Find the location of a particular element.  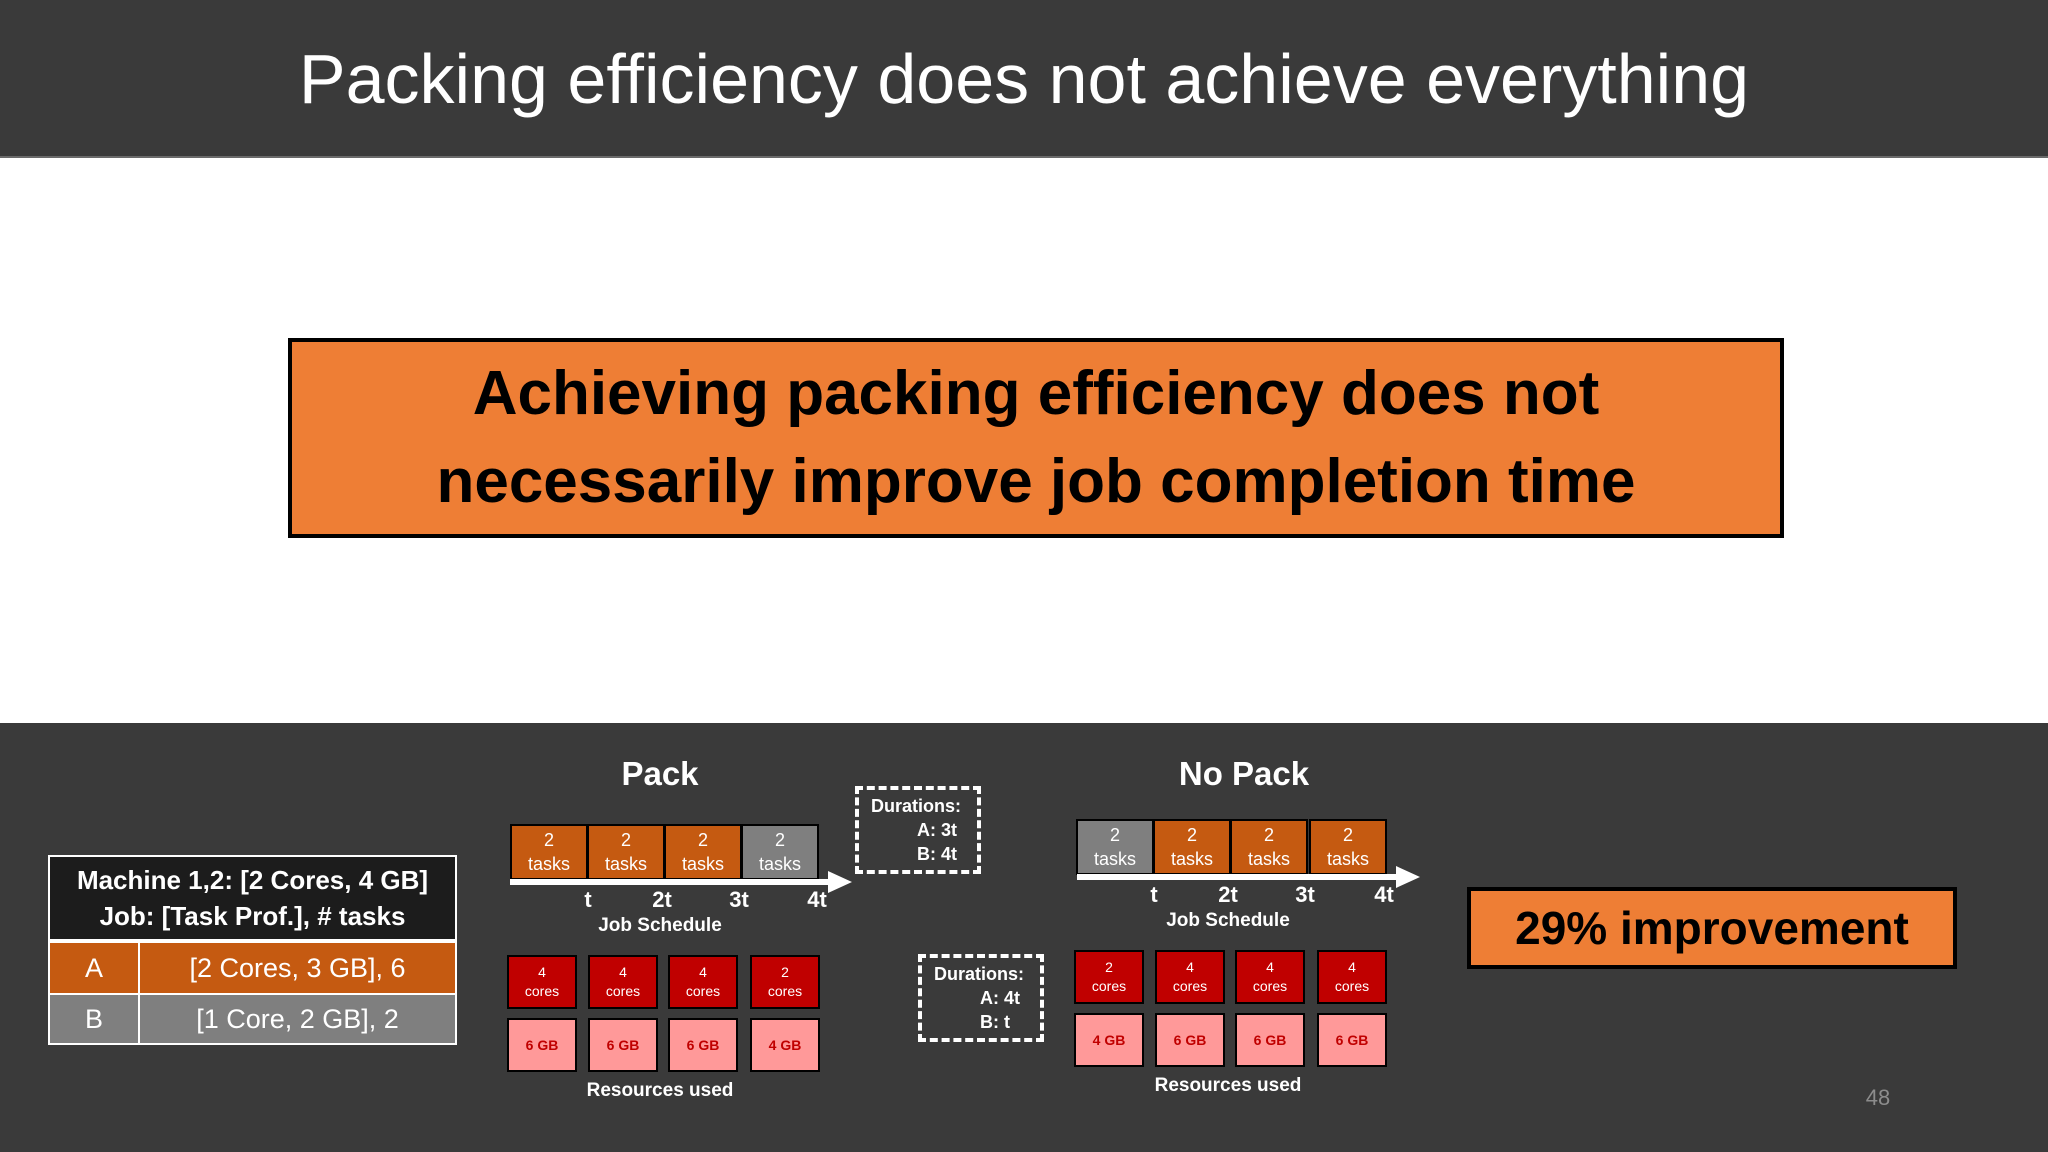

pack-tick: 3t is located at coordinates (739, 899).